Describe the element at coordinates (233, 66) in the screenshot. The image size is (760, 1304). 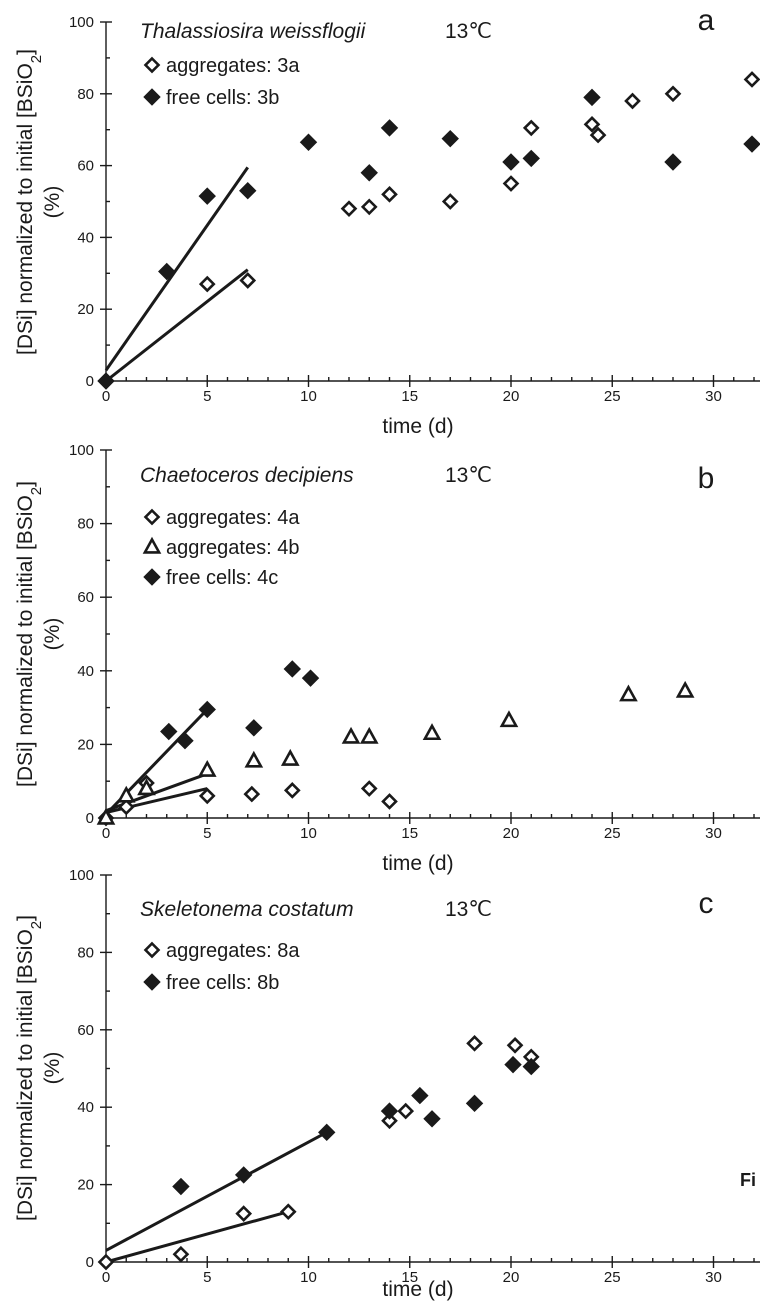
I see `legend-entry: aggregates: 3a` at that location.